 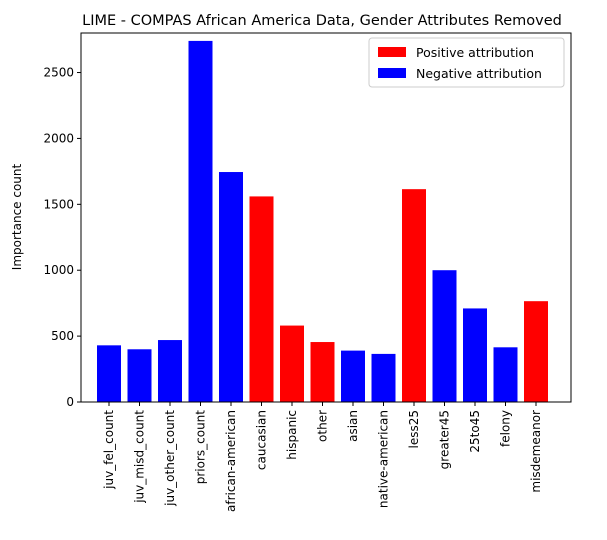 I want to click on bar-other, so click(x=322, y=372).